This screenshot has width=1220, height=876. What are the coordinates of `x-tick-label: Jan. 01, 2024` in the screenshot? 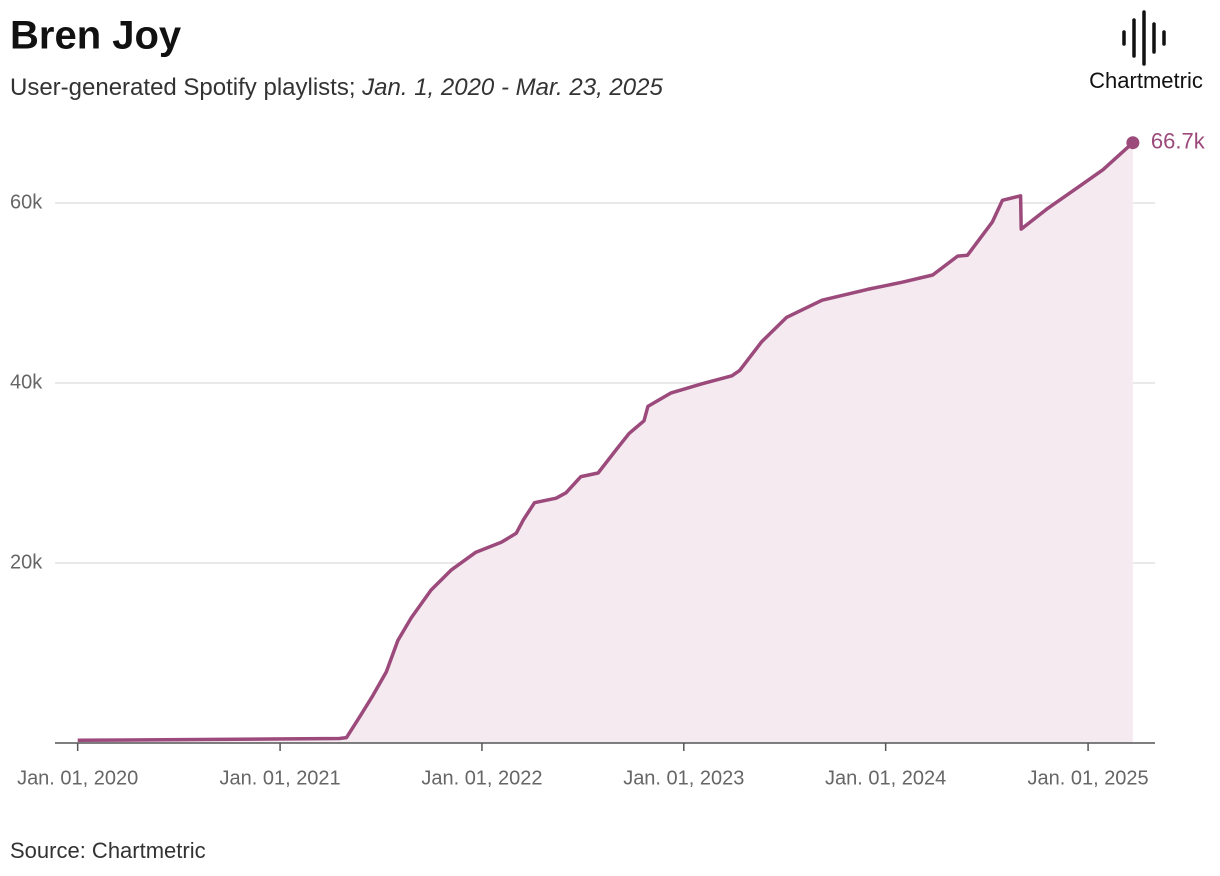 It's located at (885, 778).